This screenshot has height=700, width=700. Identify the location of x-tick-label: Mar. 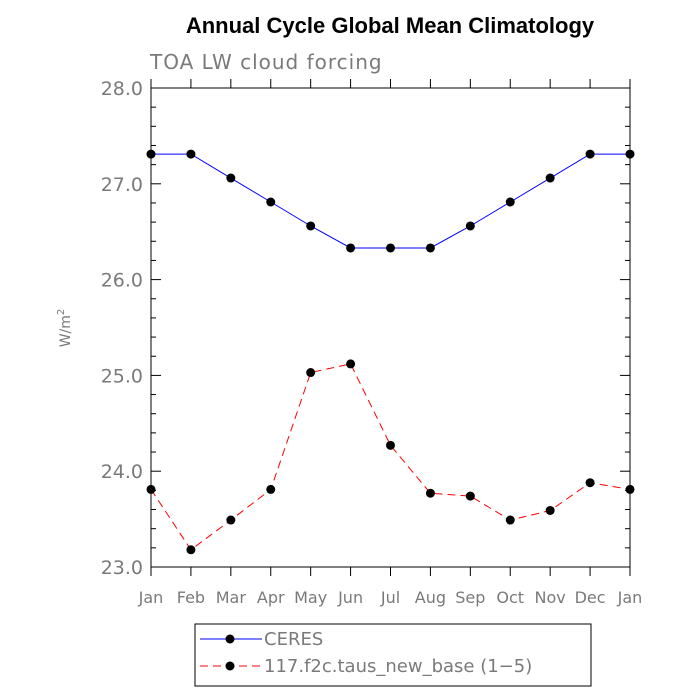
(231, 597).